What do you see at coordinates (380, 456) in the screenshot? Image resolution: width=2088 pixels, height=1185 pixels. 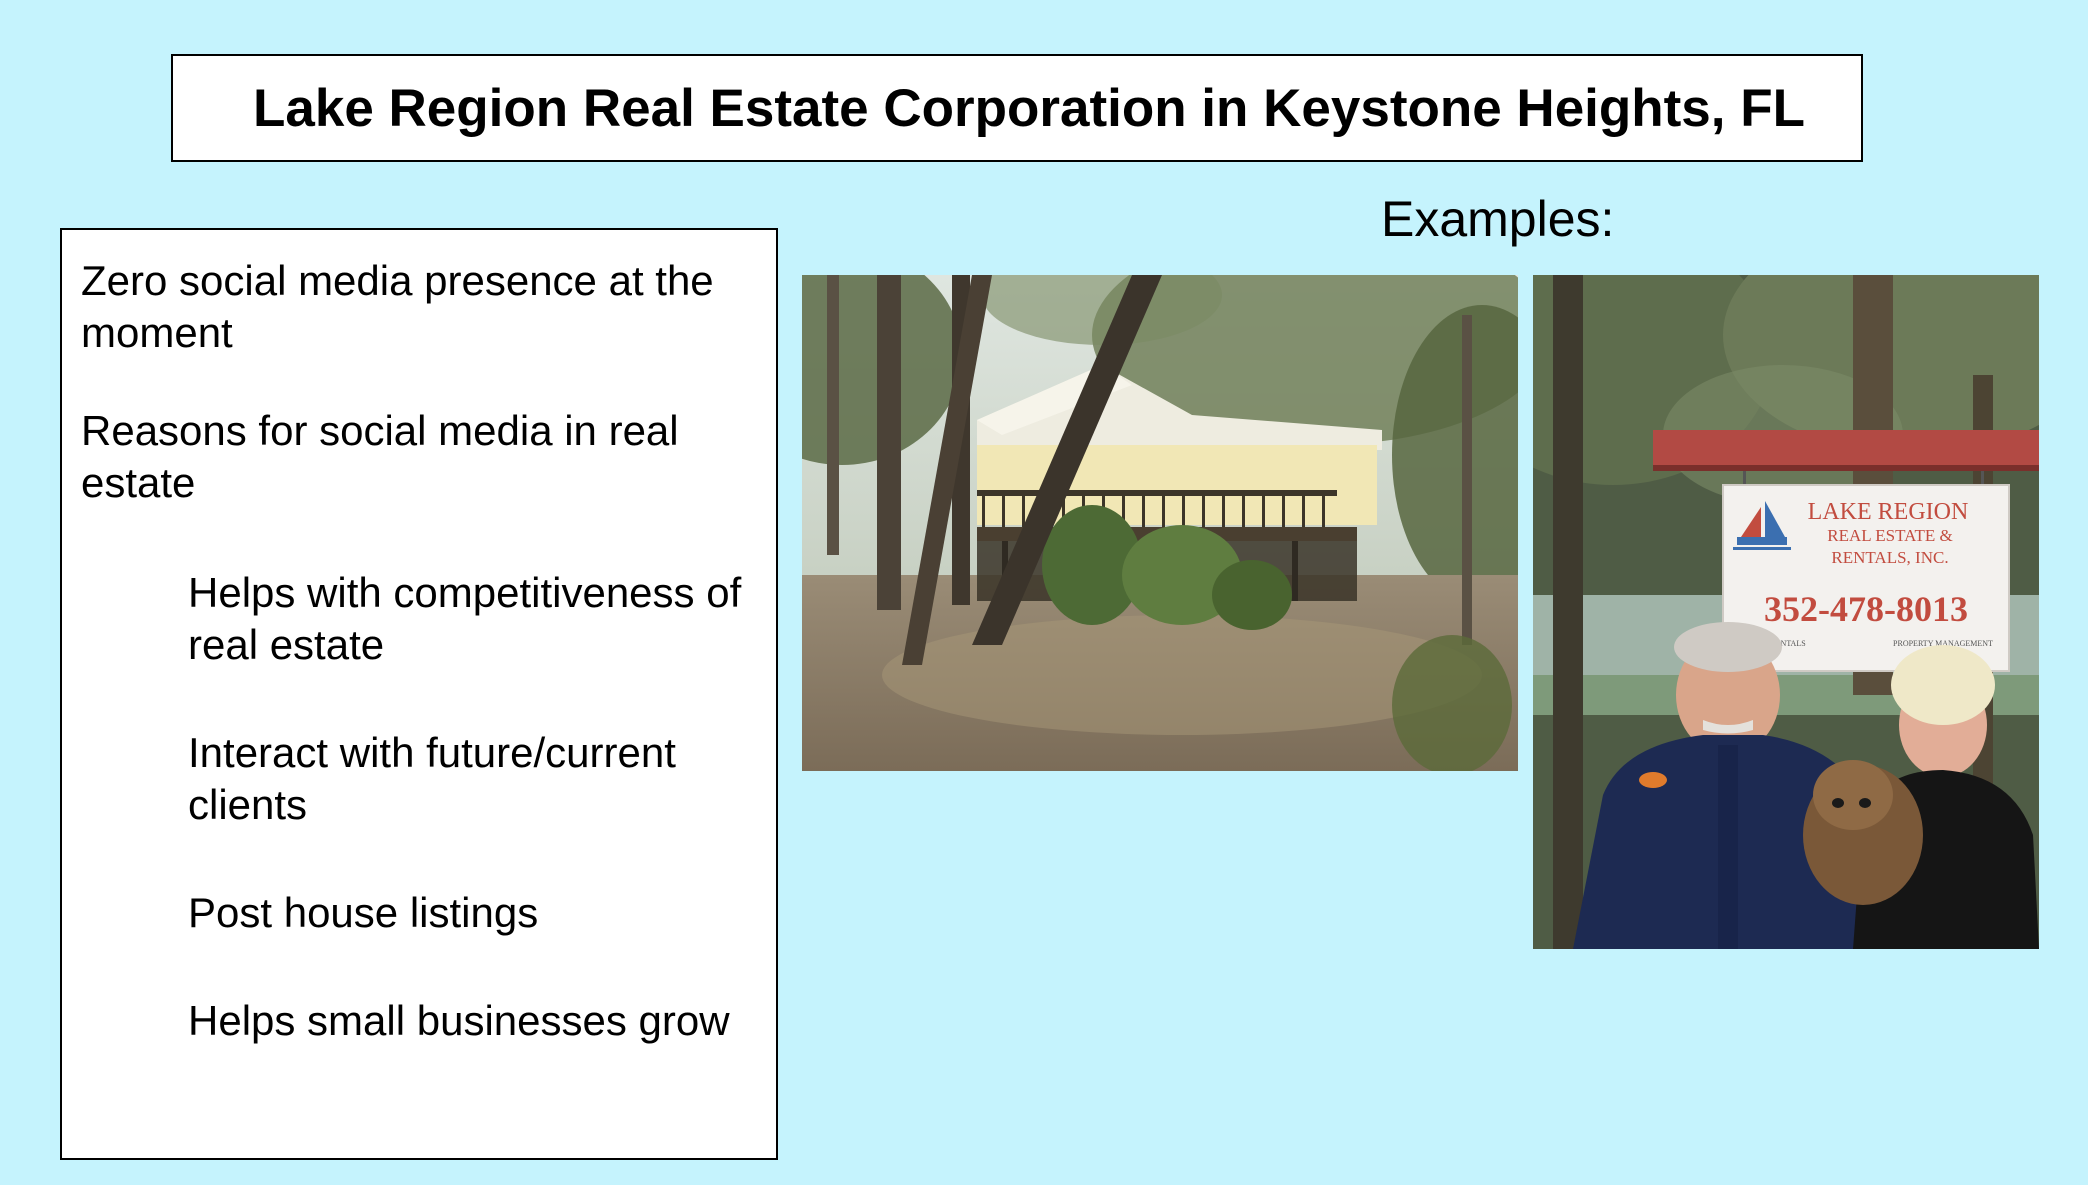 I see `point-reasons: Reasons for social media in real estate` at bounding box center [380, 456].